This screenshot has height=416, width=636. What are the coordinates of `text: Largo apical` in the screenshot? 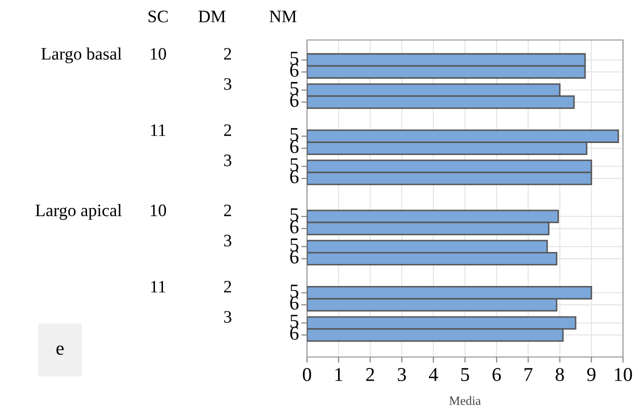 It's located at (79, 212).